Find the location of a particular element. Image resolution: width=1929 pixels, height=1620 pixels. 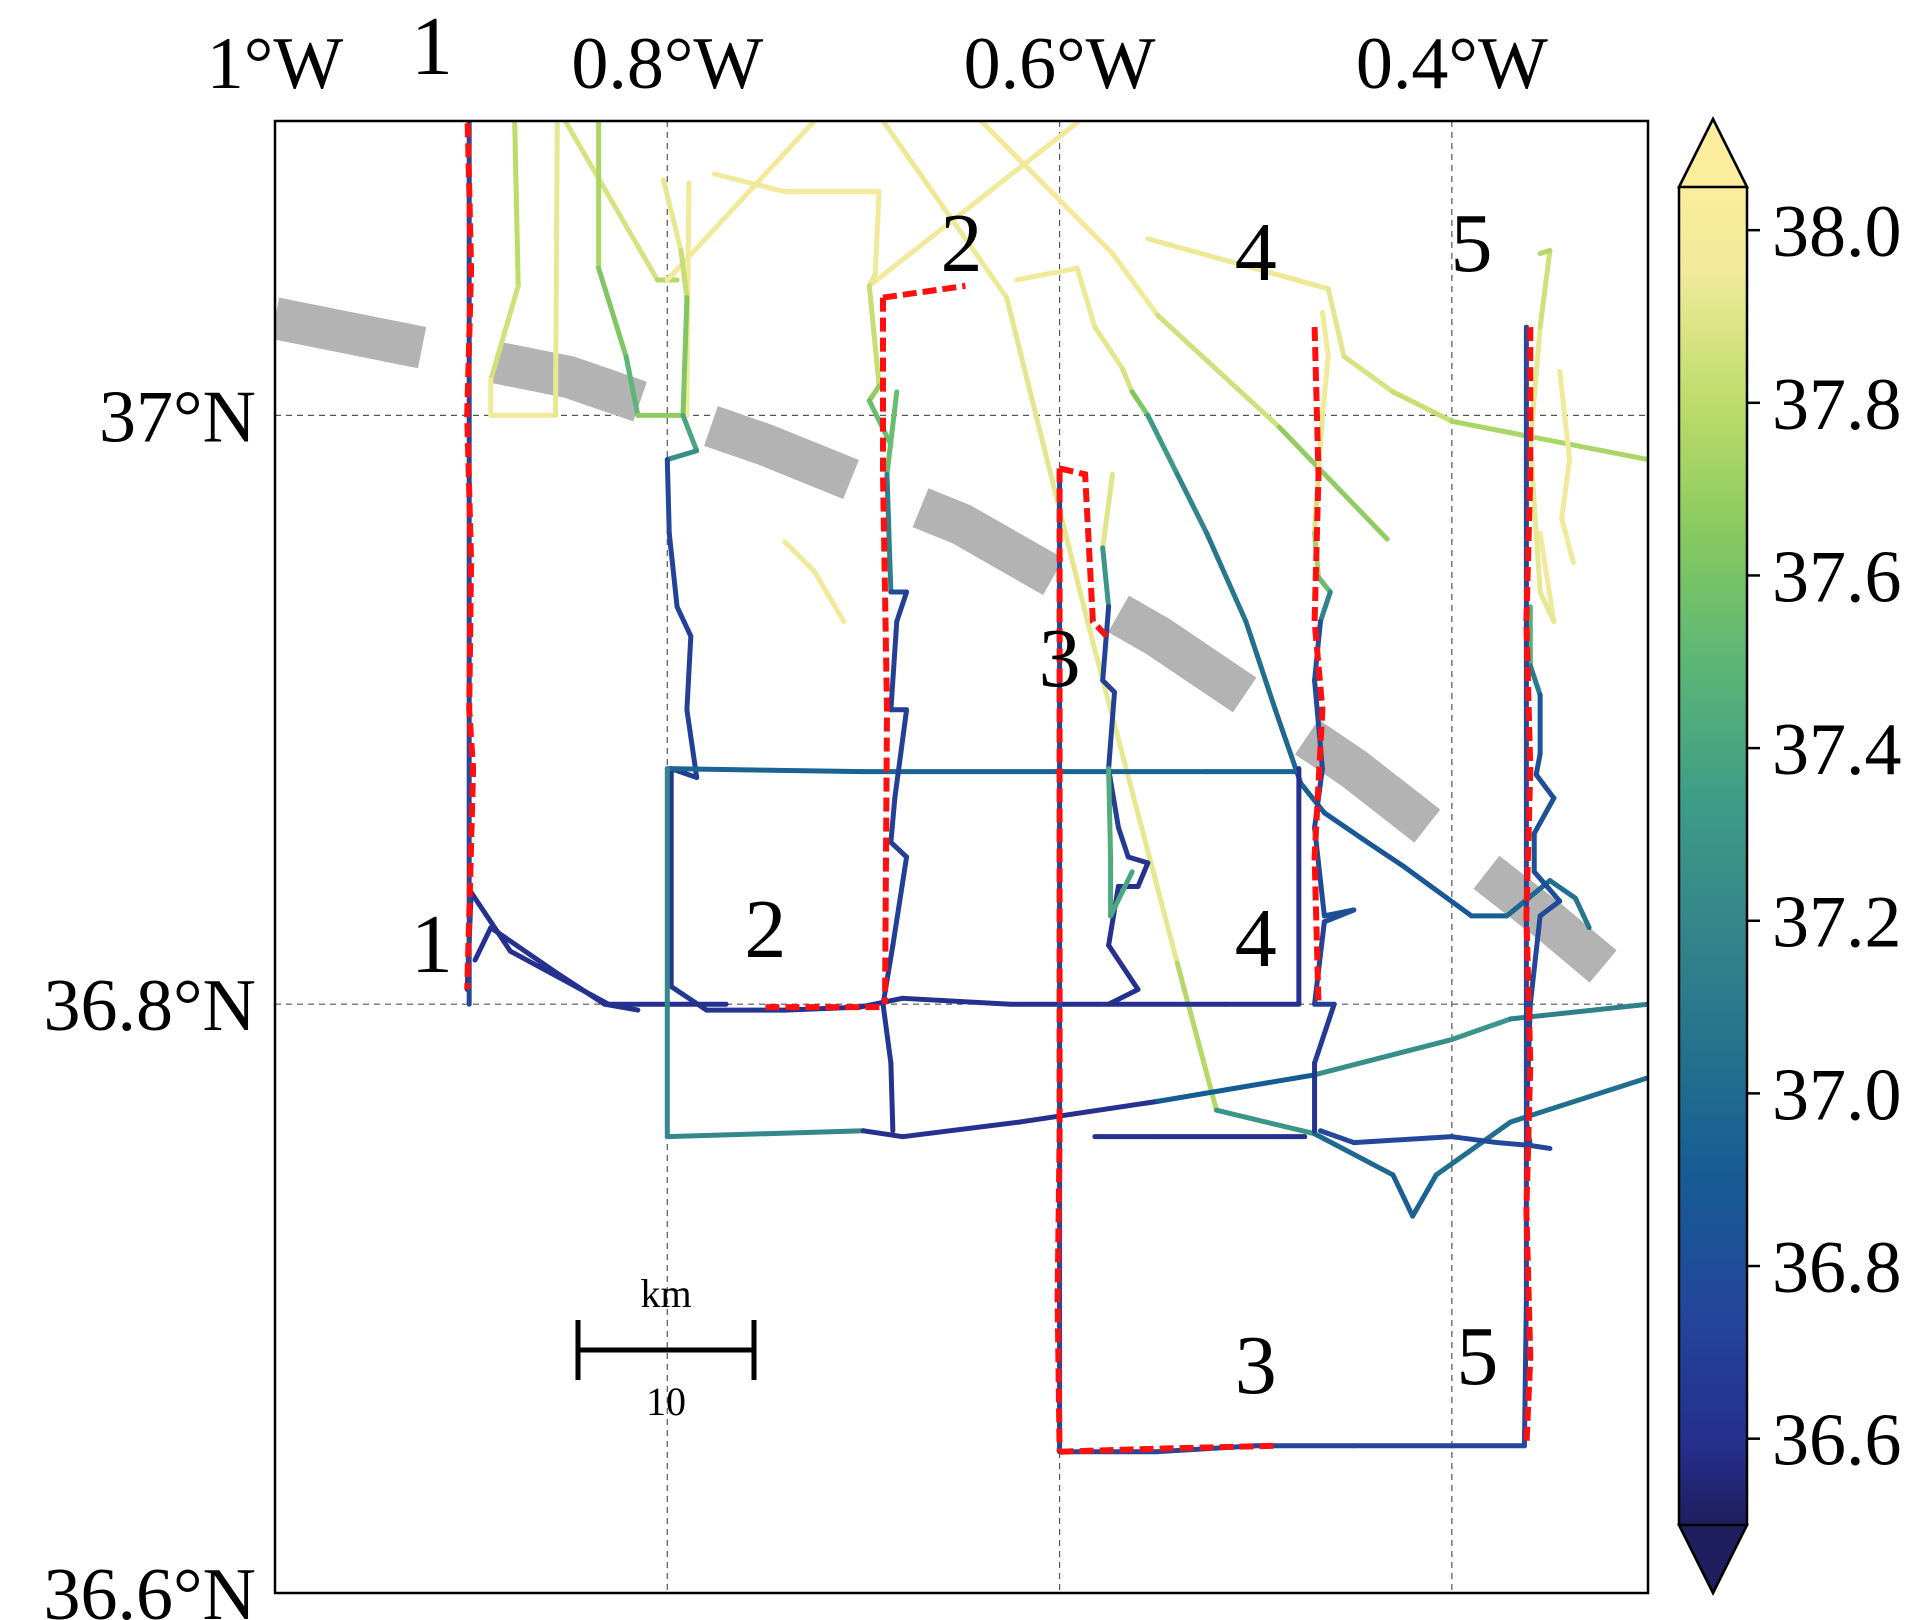

colorbar-tick-label: 37.6 is located at coordinates (1837, 577).